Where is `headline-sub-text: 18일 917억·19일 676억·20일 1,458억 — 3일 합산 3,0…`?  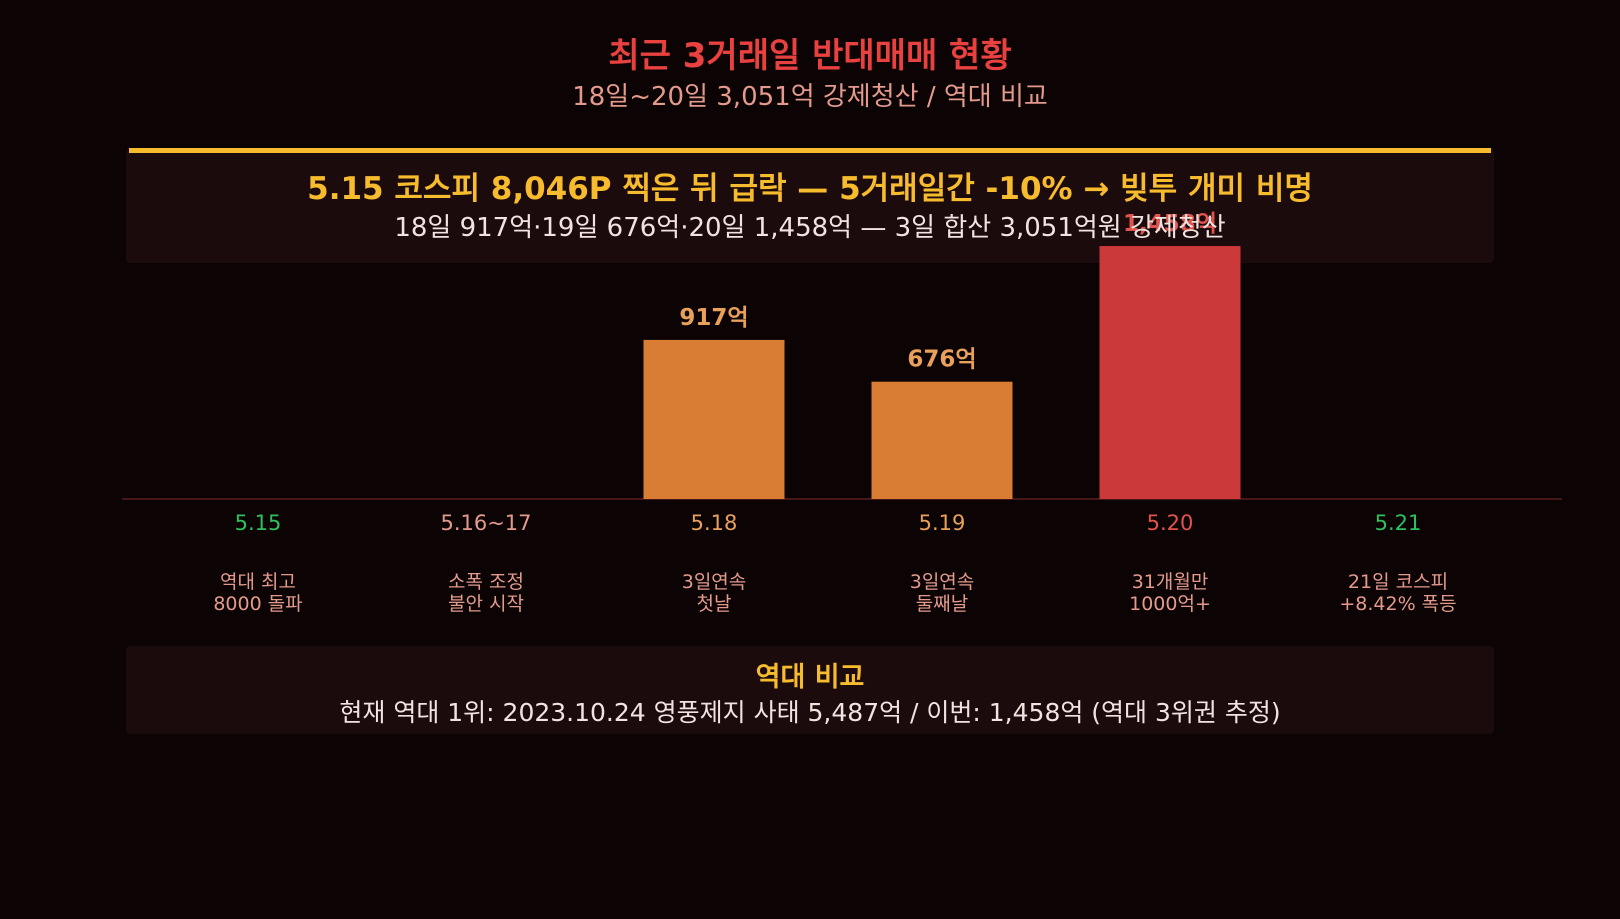 headline-sub-text: 18일 917억·19일 676억·20일 1,458억 — 3일 합산 3,0… is located at coordinates (810, 228).